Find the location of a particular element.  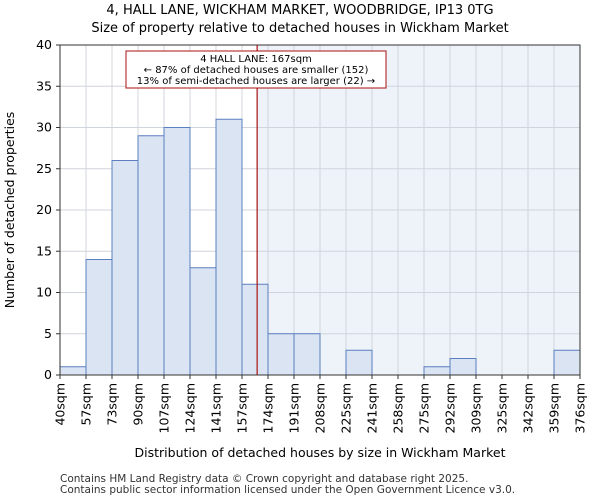

x-tick-label: 107sqm is located at coordinates (164, 408).